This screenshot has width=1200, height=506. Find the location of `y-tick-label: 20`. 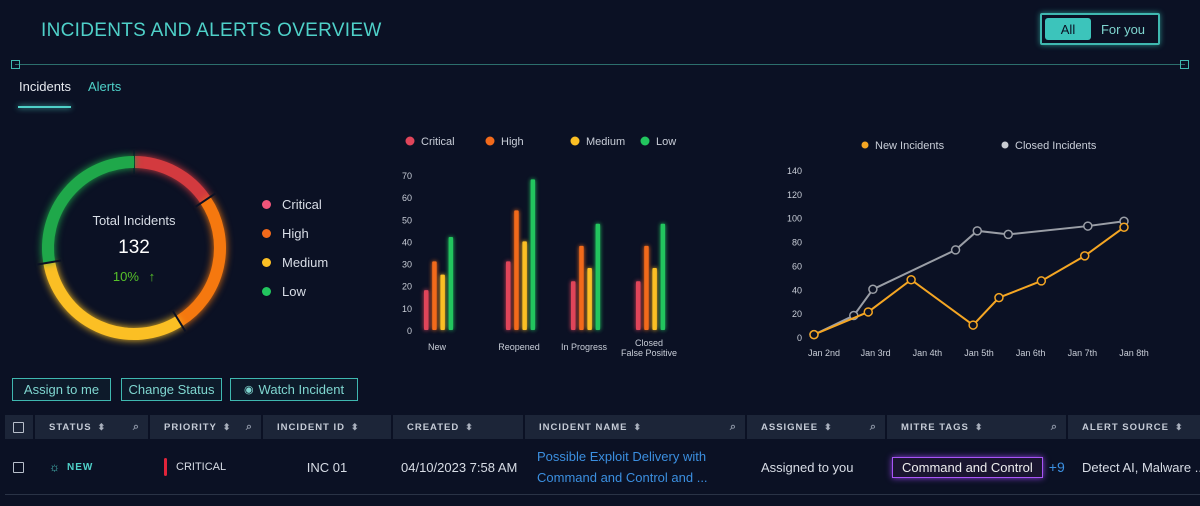

y-tick-label: 20 is located at coordinates (797, 314).